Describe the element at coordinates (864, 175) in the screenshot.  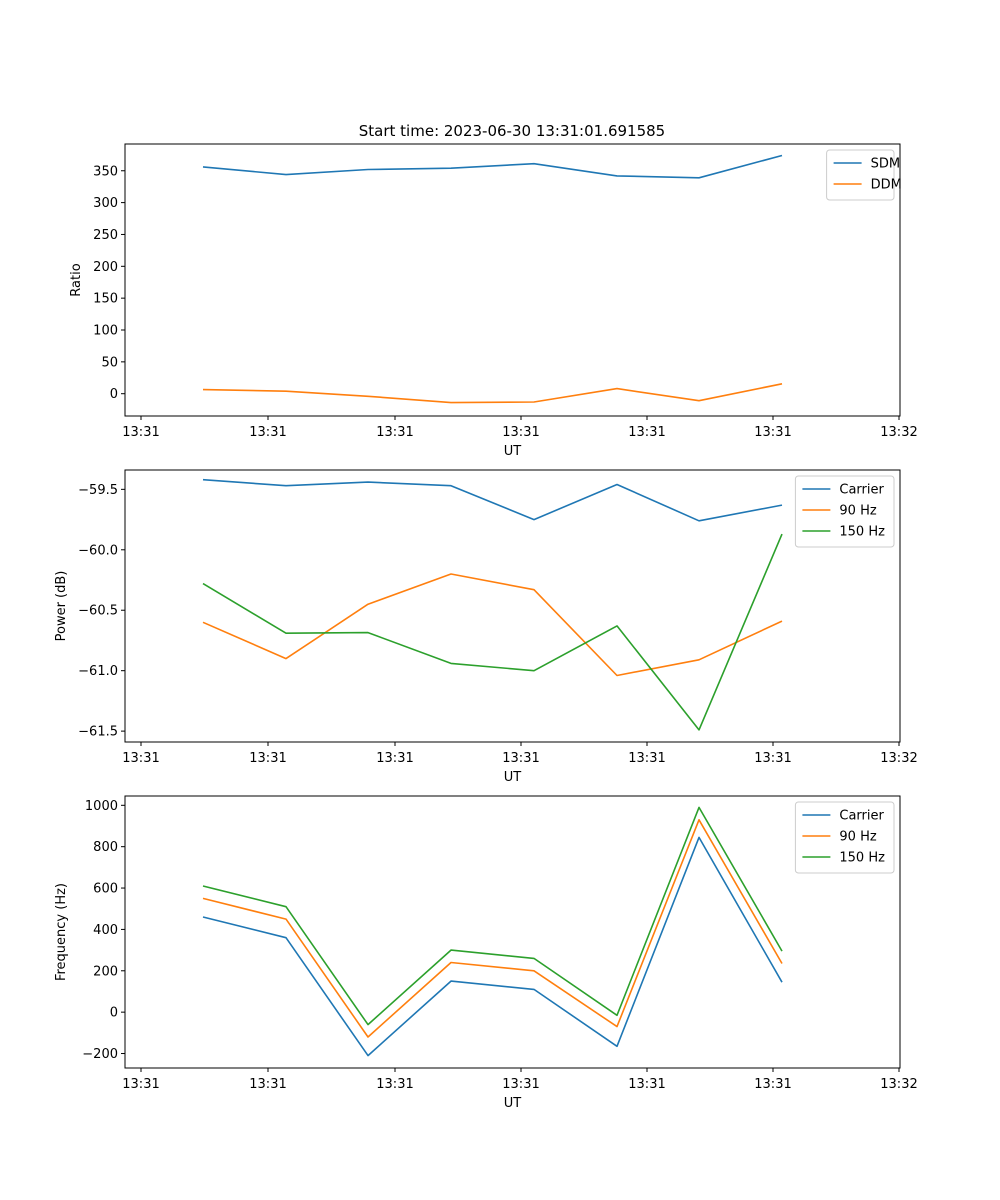
I see `legend: SDM DDM` at that location.